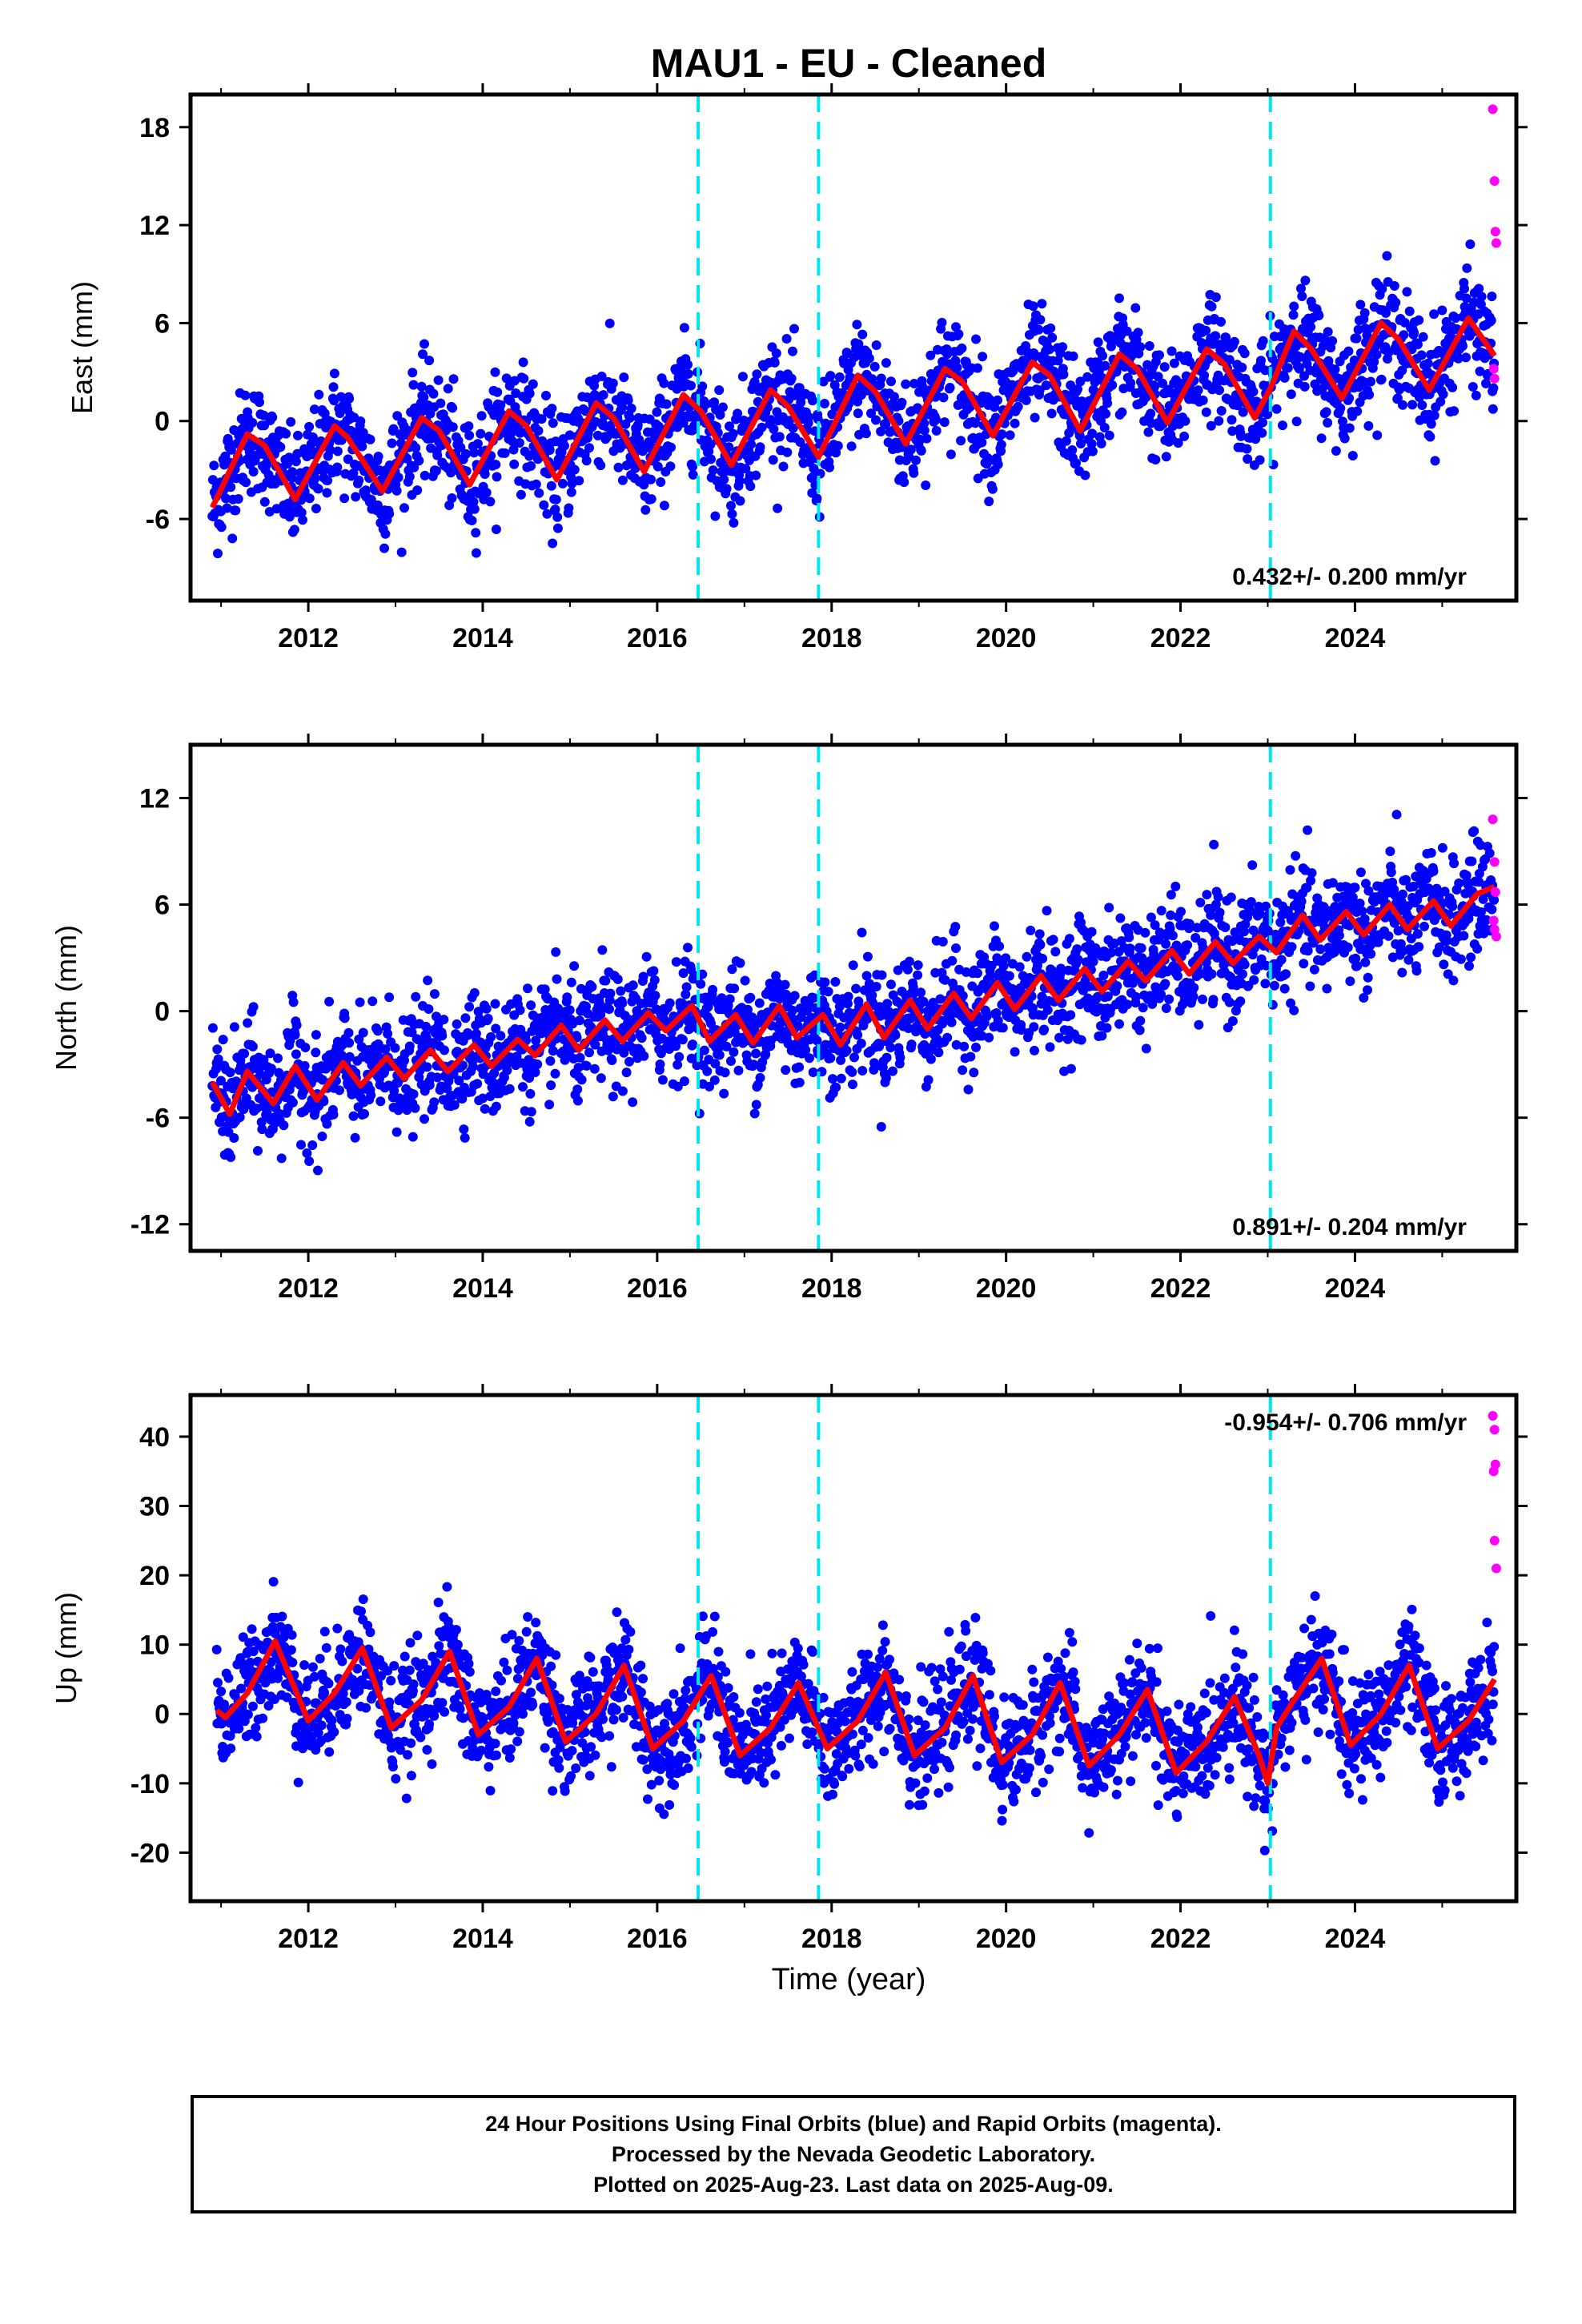 This screenshot has height=2324, width=1582. What do you see at coordinates (1350, 577) in the screenshot?
I see `rate-annotation: 0.432+/- 0.200 mm/yr` at bounding box center [1350, 577].